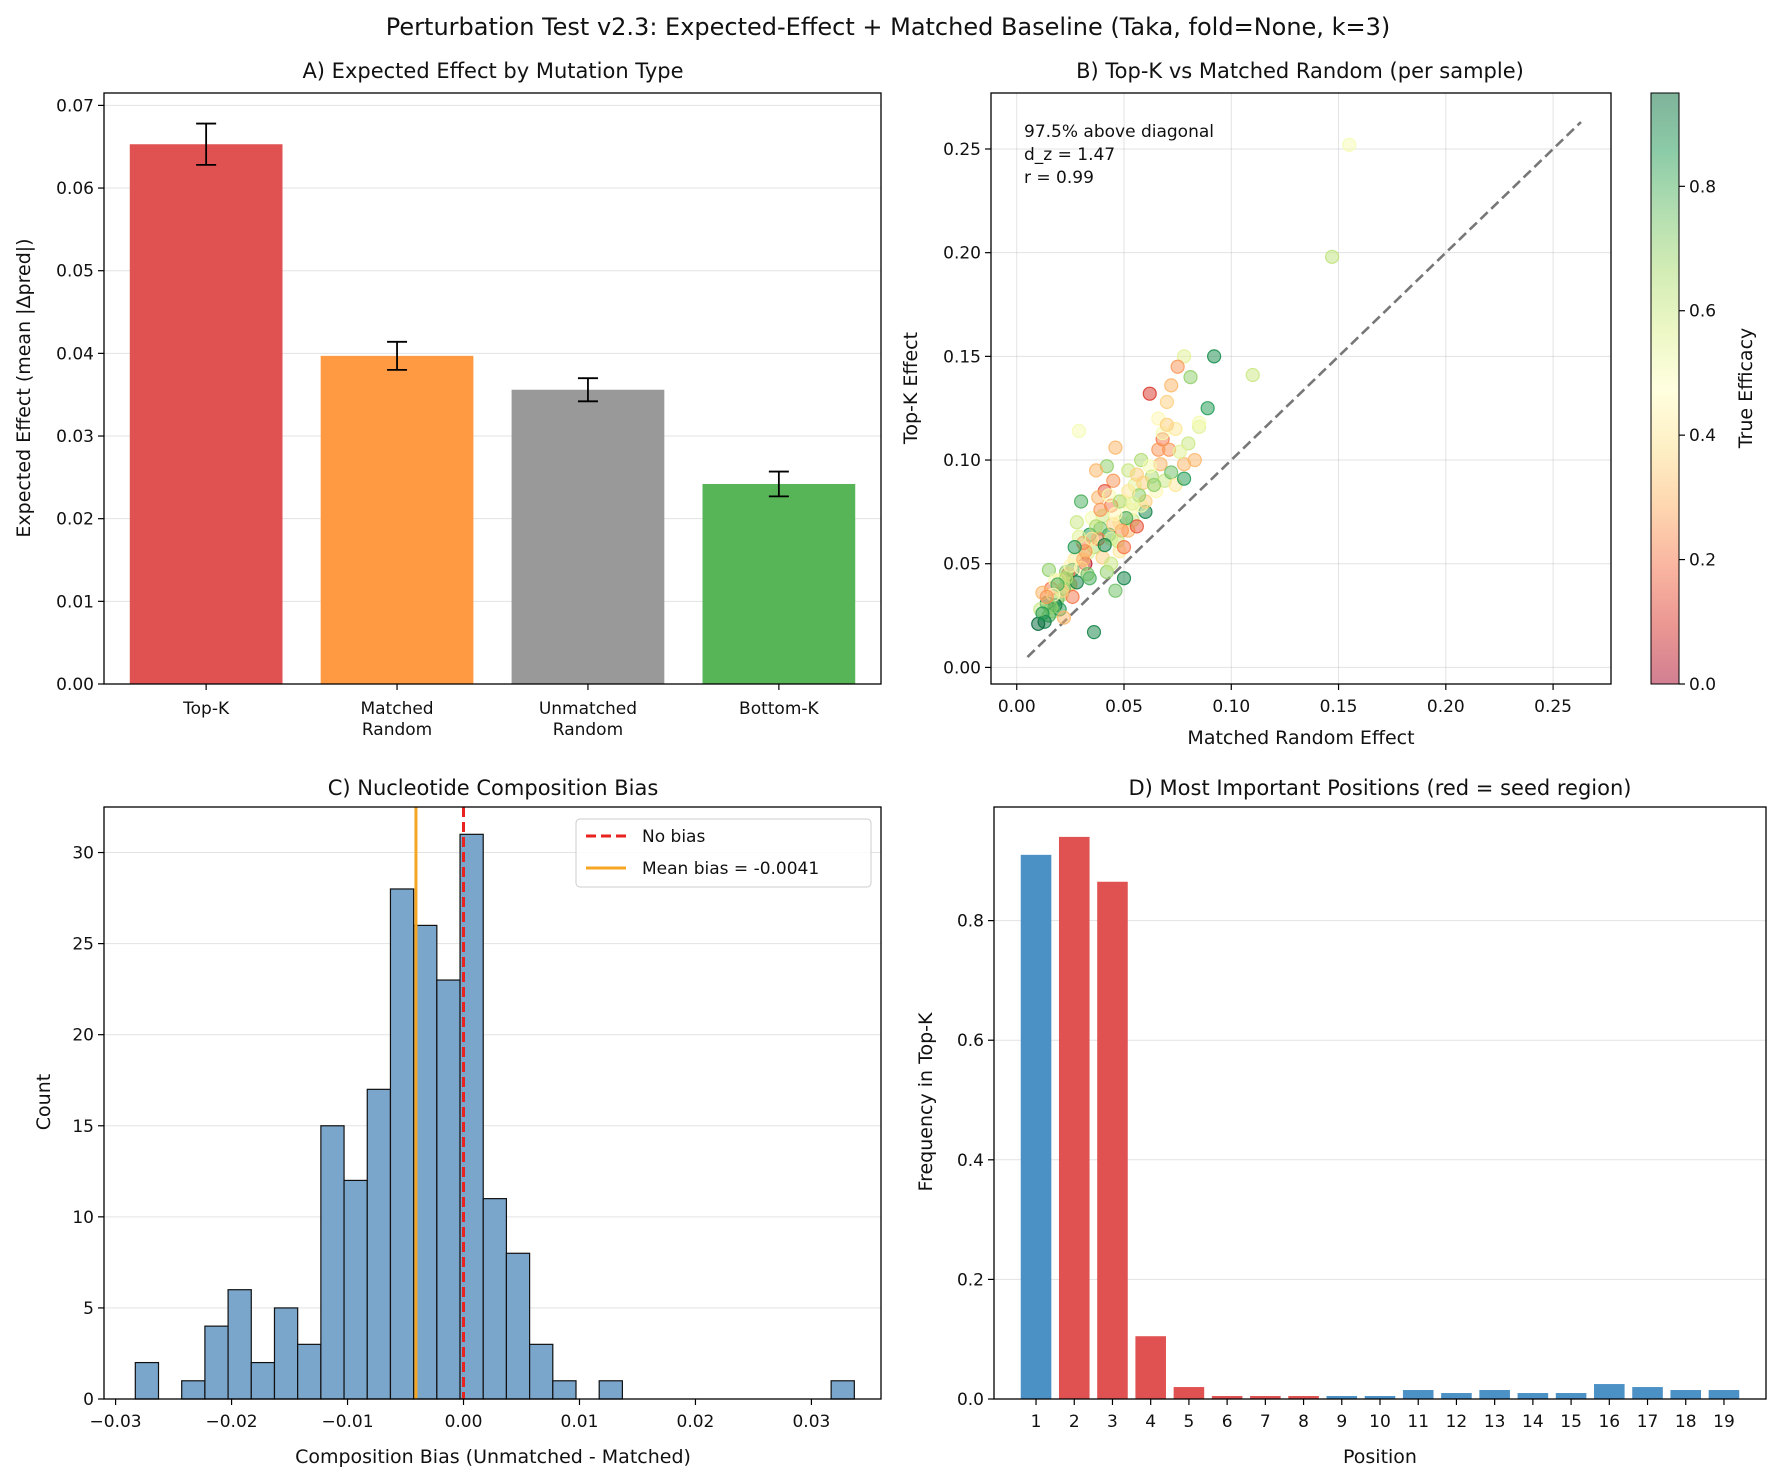 The image size is (1776, 1477). Describe the element at coordinates (970, 1400) in the screenshot. I see `panel-d-ytick-label: 0.0` at that location.